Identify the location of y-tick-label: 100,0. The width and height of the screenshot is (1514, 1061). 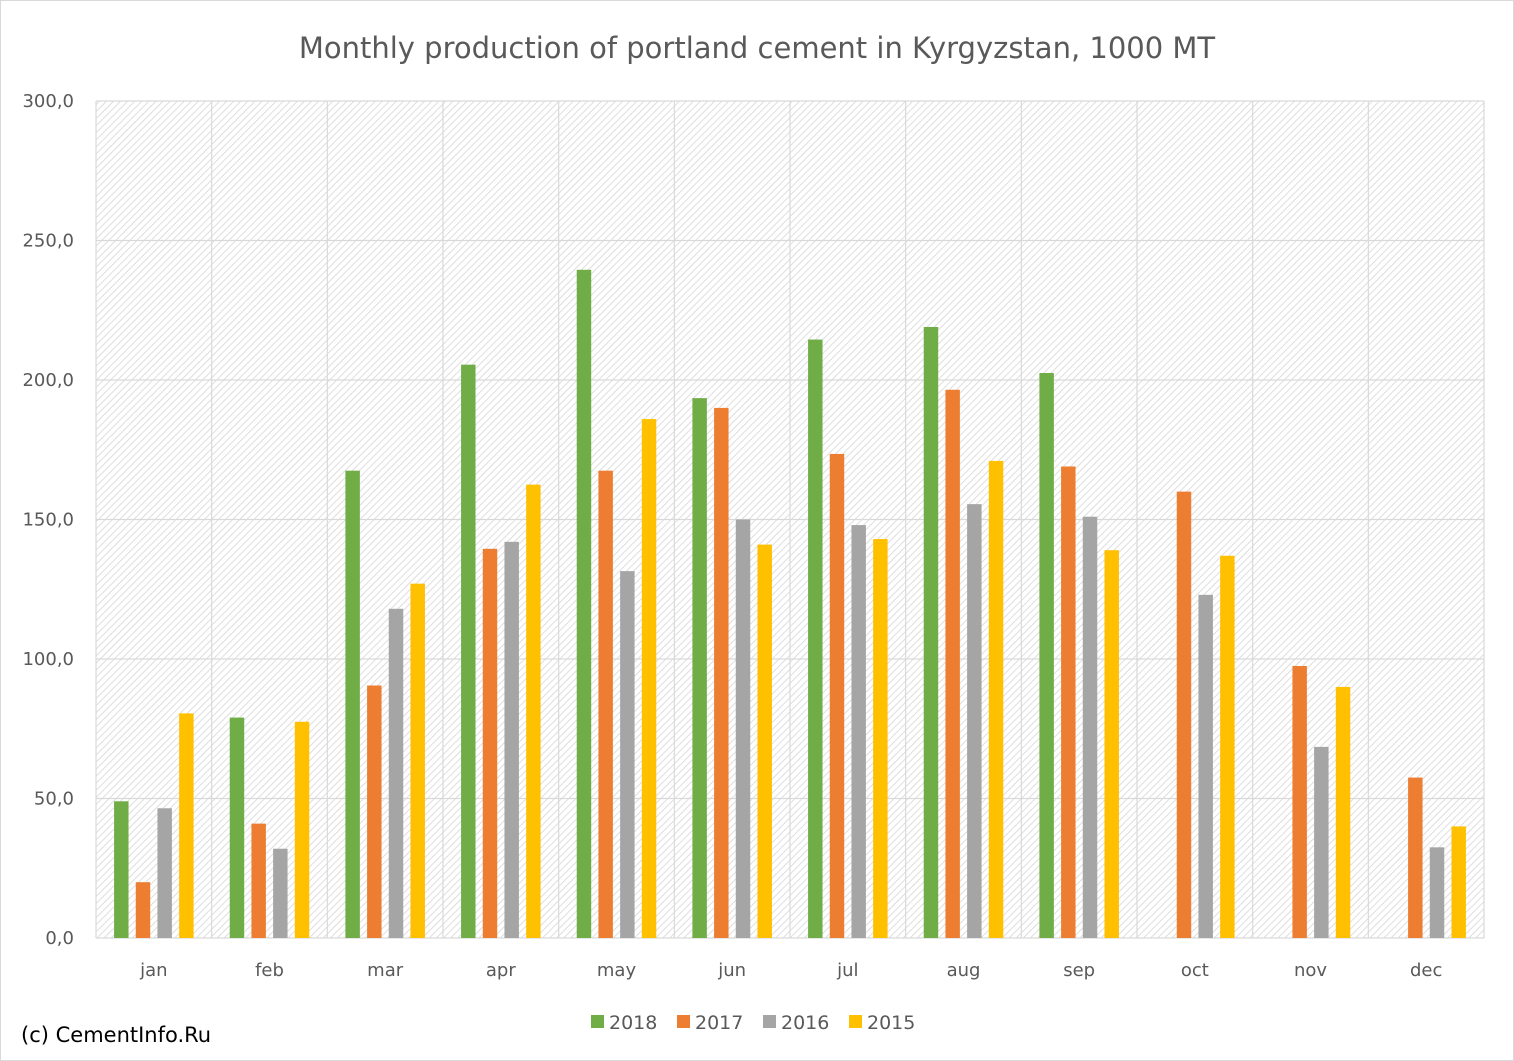
(48, 659).